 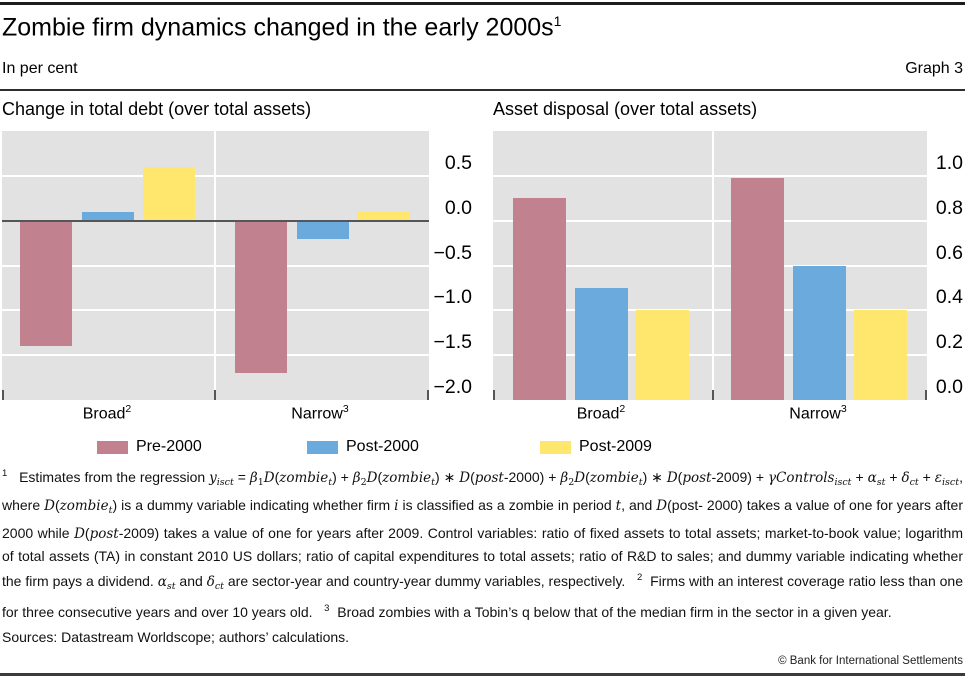 I want to click on footnote-segment: is classified as a zombie in period, so click(x=507, y=505).